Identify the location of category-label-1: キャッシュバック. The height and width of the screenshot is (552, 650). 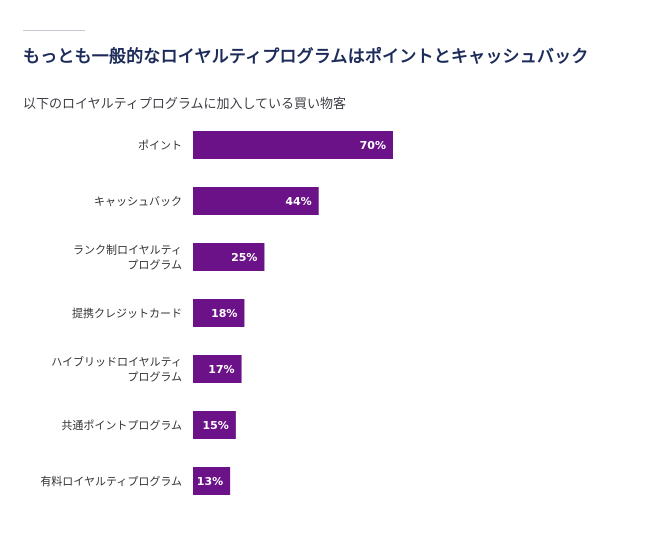
(138, 201).